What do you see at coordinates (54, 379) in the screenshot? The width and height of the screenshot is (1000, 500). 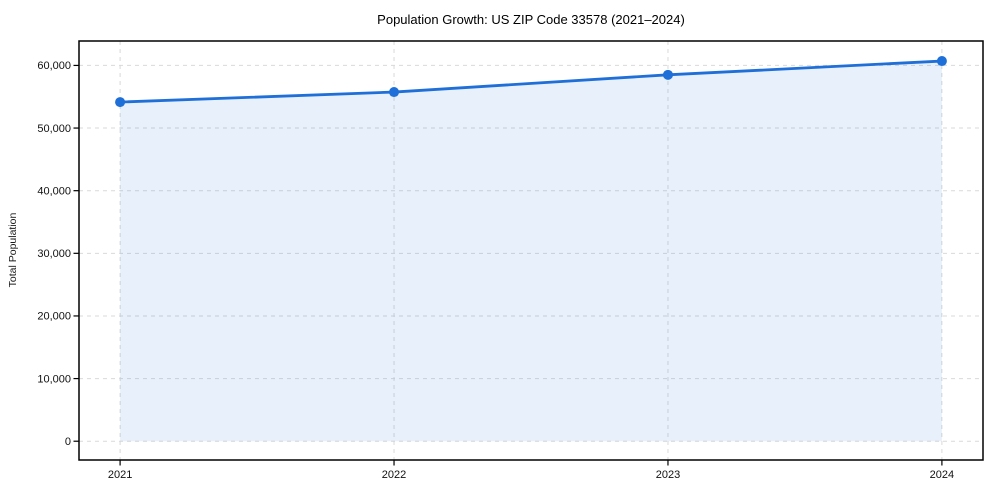 I see `y-tick-label: 10,000` at bounding box center [54, 379].